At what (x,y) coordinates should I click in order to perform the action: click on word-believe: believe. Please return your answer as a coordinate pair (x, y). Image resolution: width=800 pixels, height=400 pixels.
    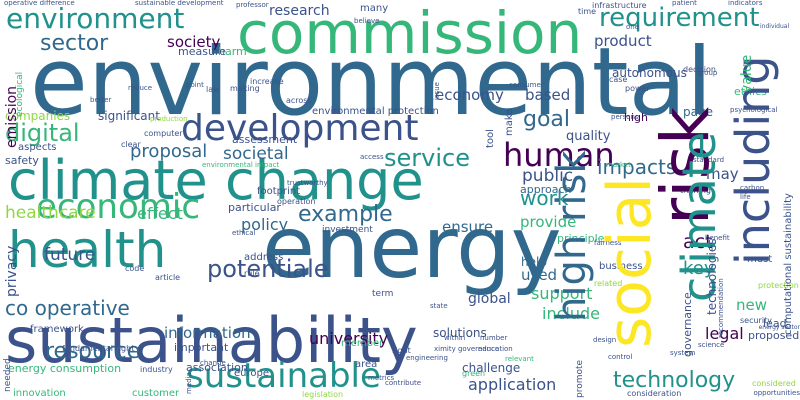
    Looking at the image, I should click on (367, 21).